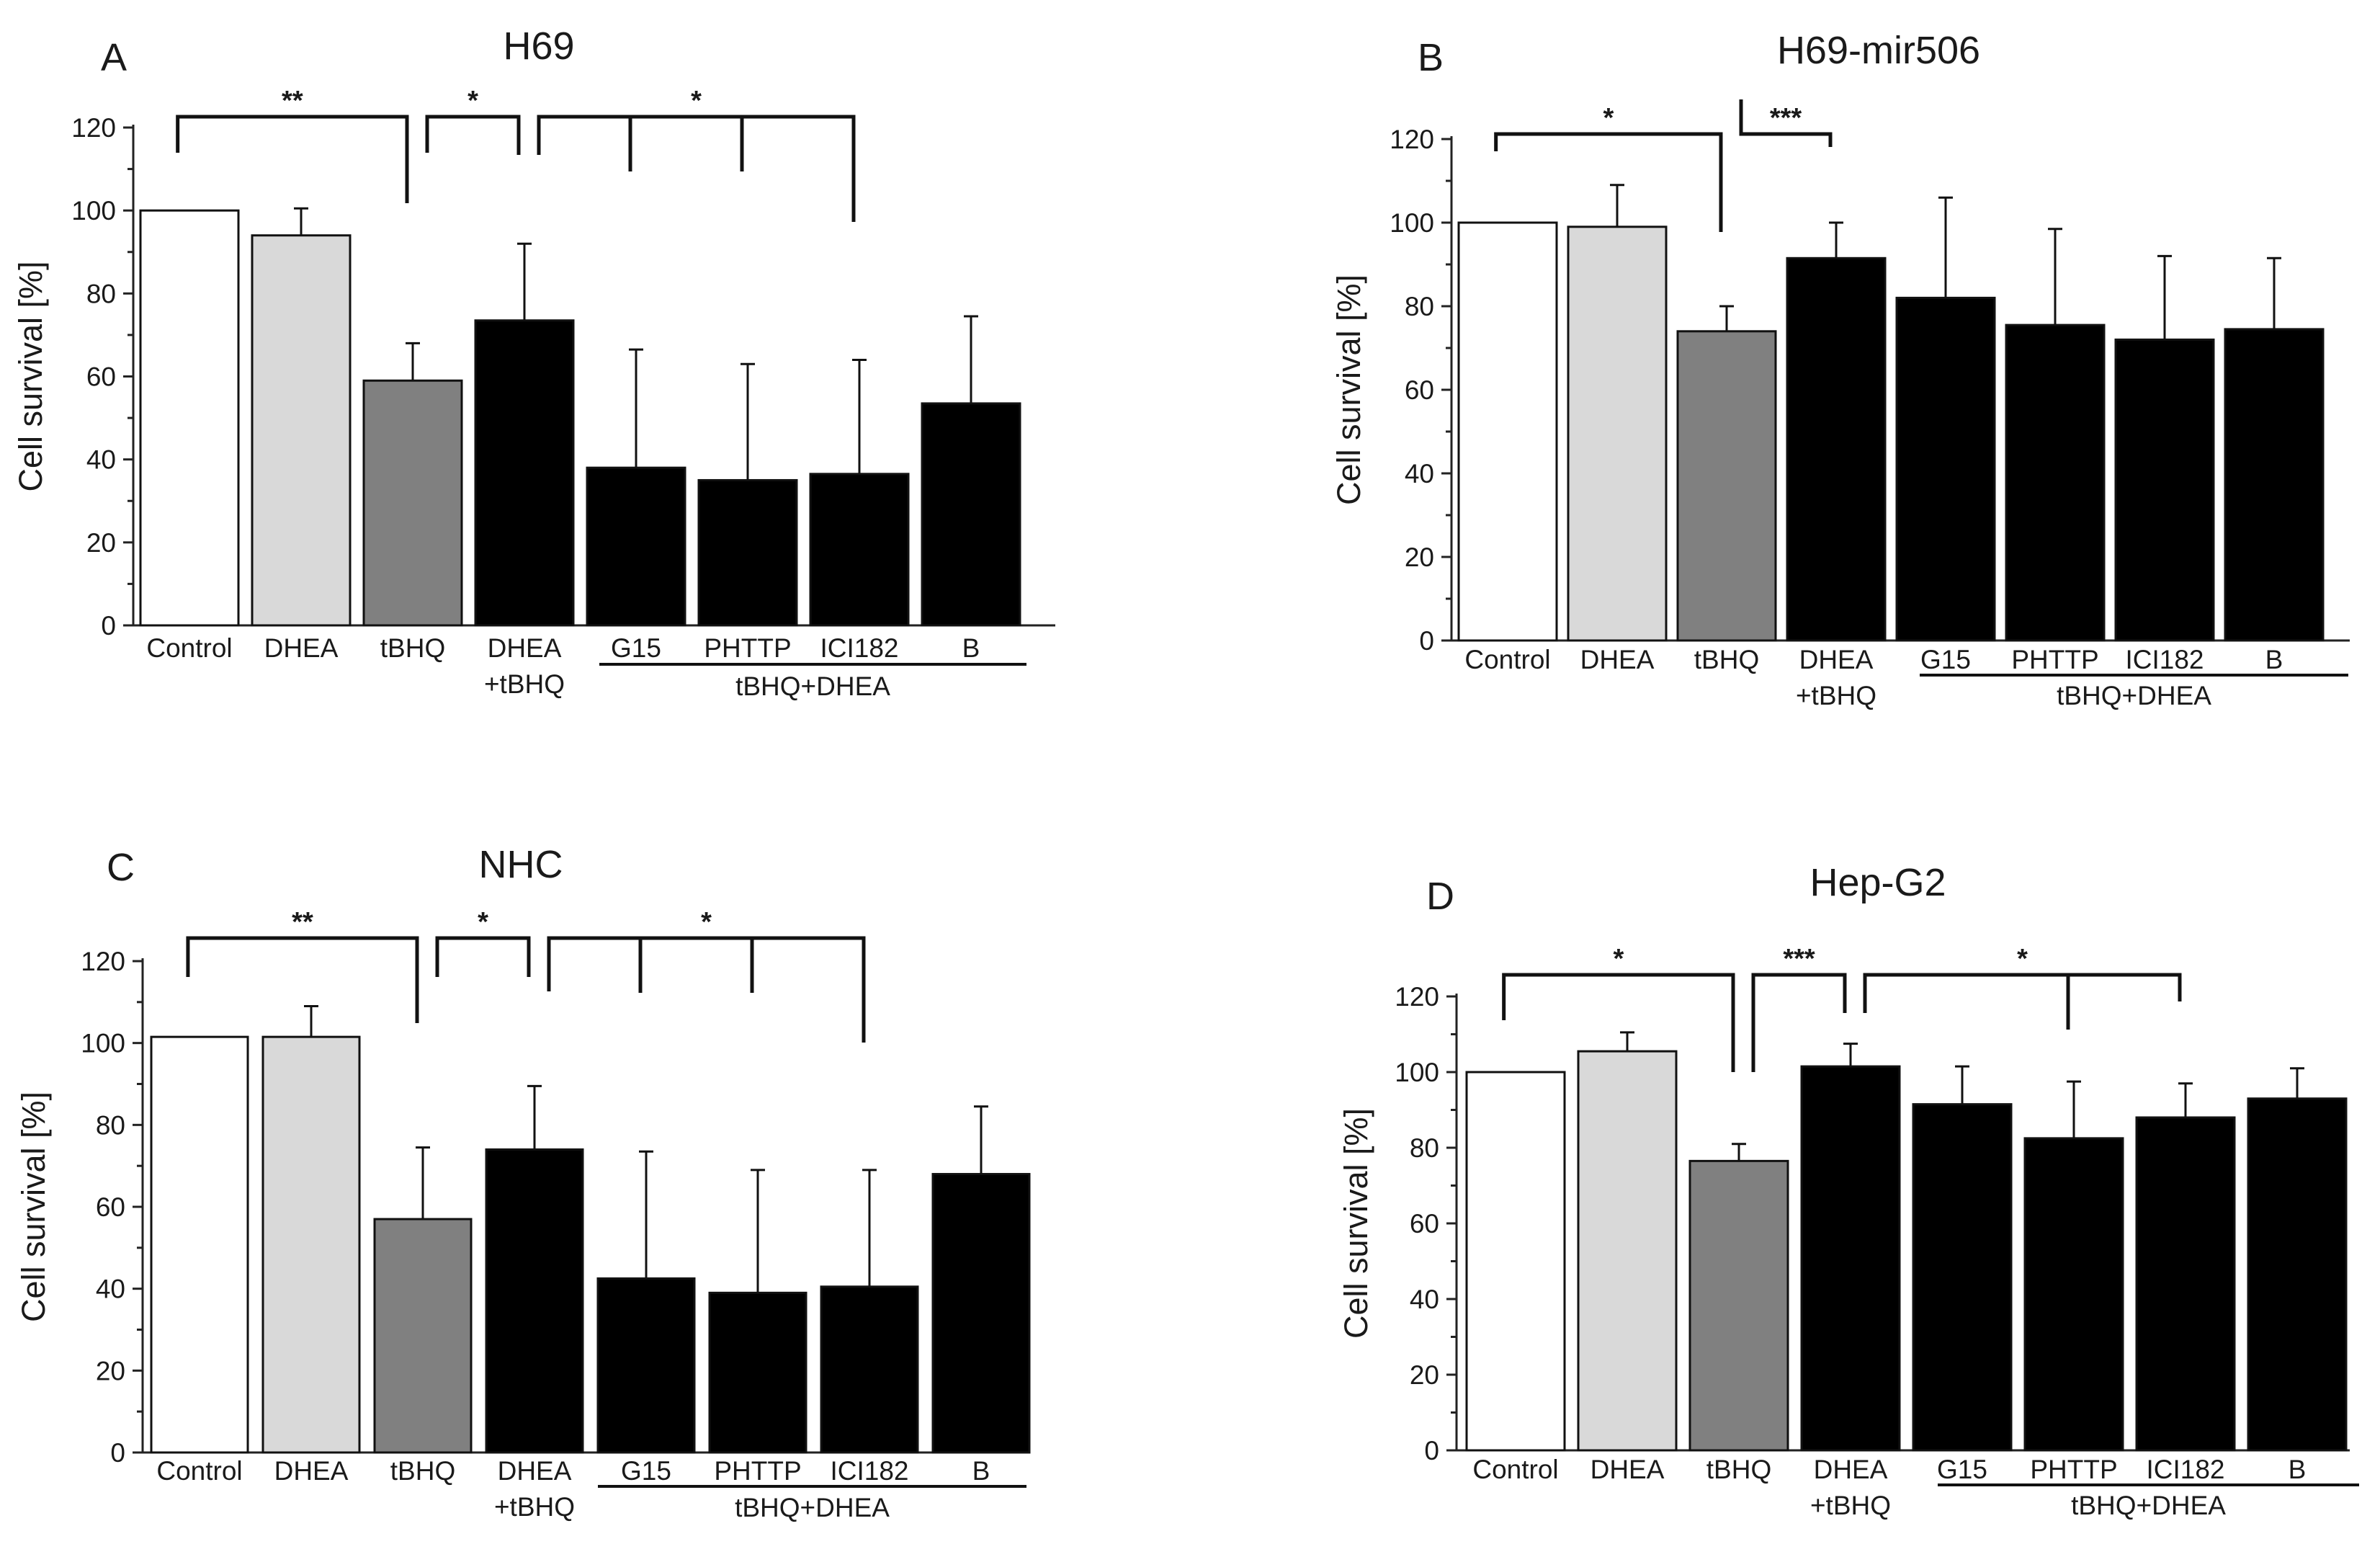  What do you see at coordinates (521, 864) in the screenshot?
I see `chart-title: NHC` at bounding box center [521, 864].